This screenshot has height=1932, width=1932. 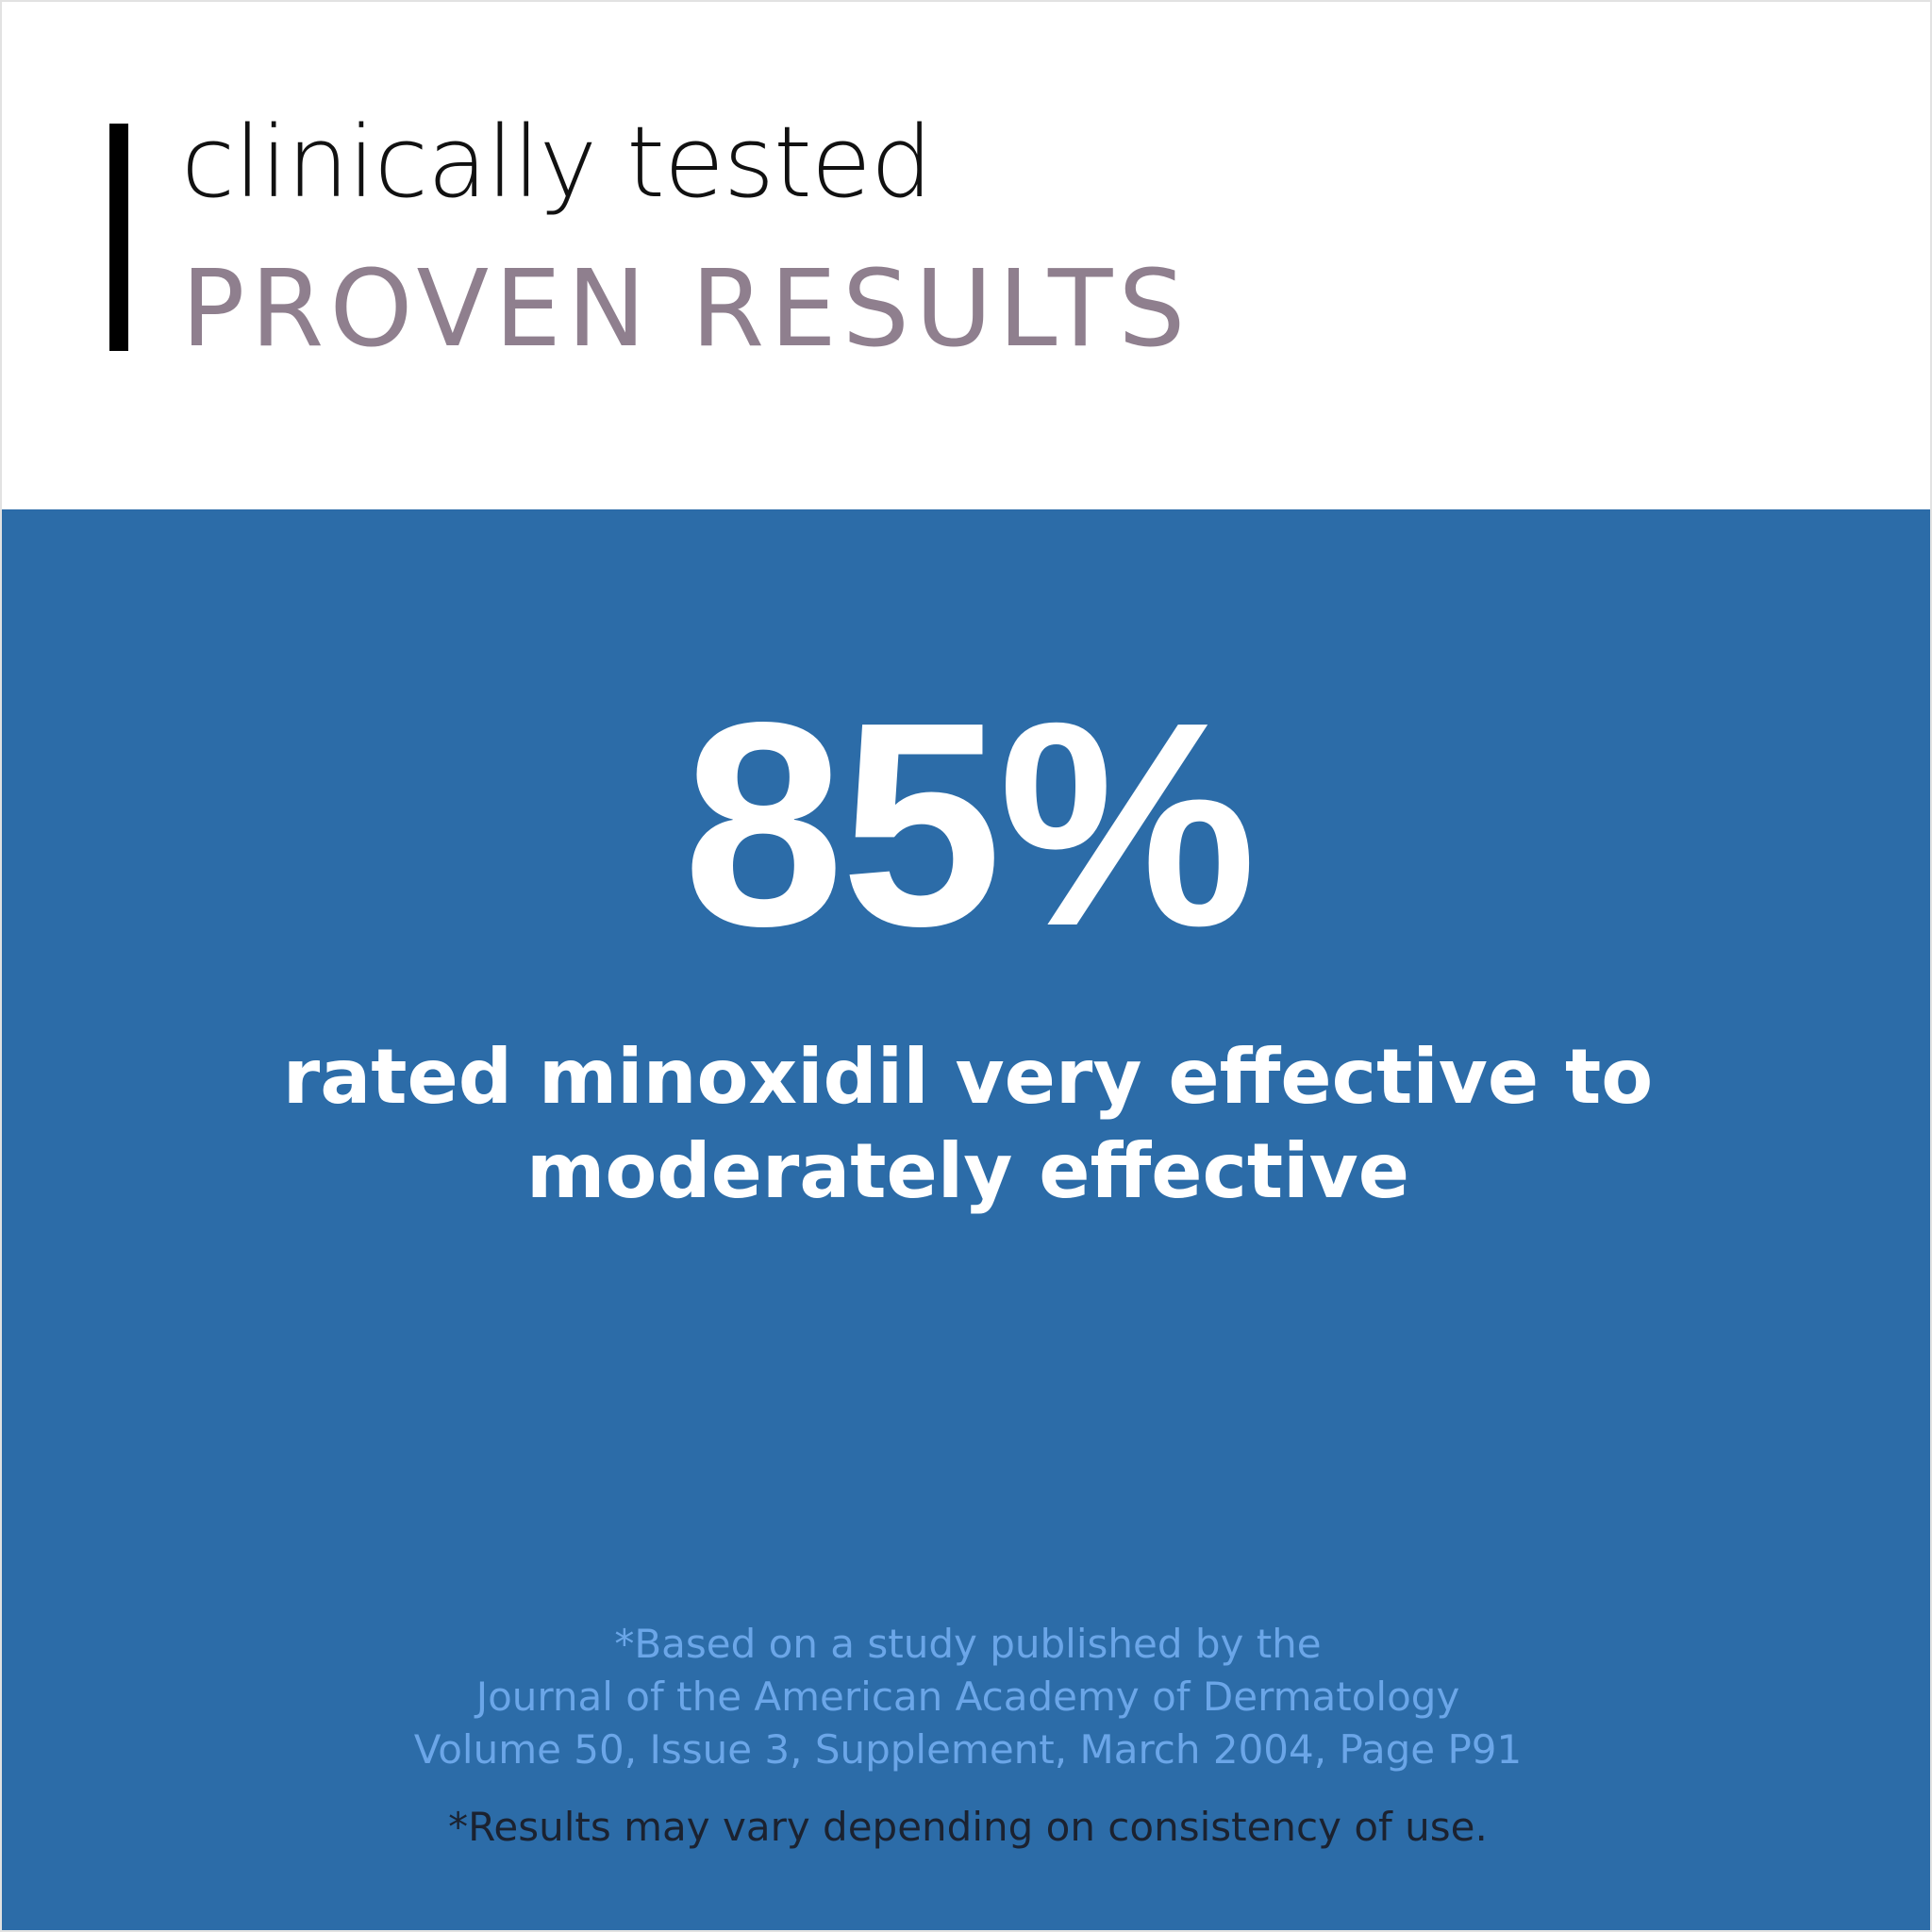 I want to click on stat-value: 85%, so click(x=969, y=824).